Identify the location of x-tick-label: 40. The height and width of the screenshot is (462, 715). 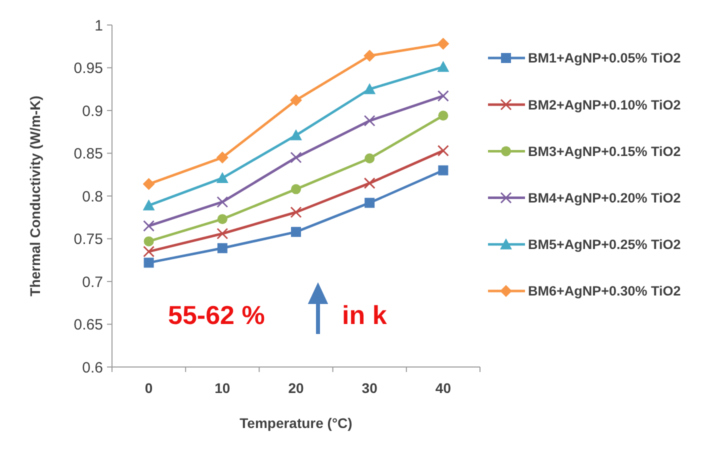
(443, 388).